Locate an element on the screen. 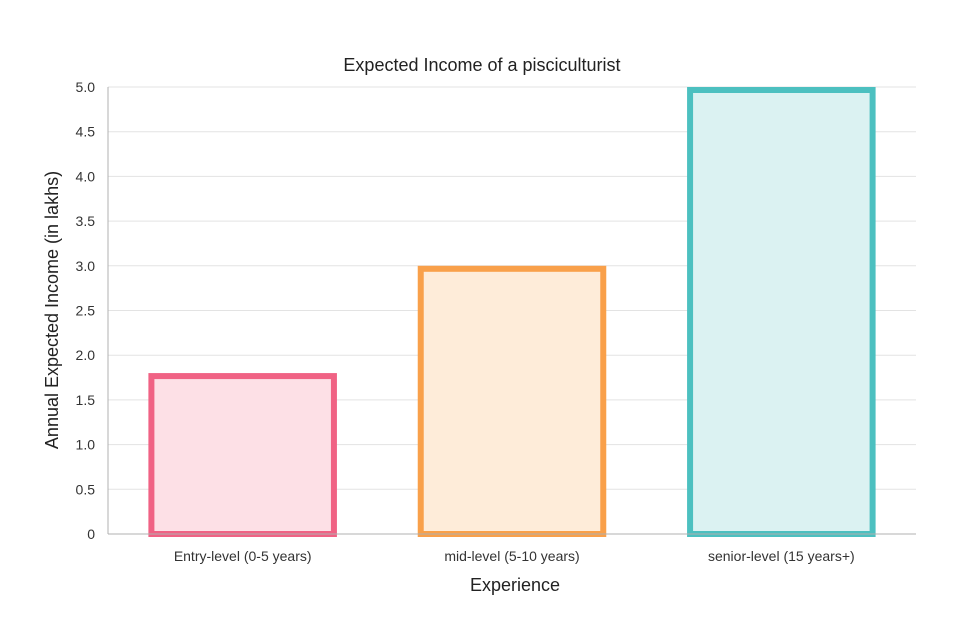  chart-title: Expected Income of a pisciculturist is located at coordinates (481, 65).